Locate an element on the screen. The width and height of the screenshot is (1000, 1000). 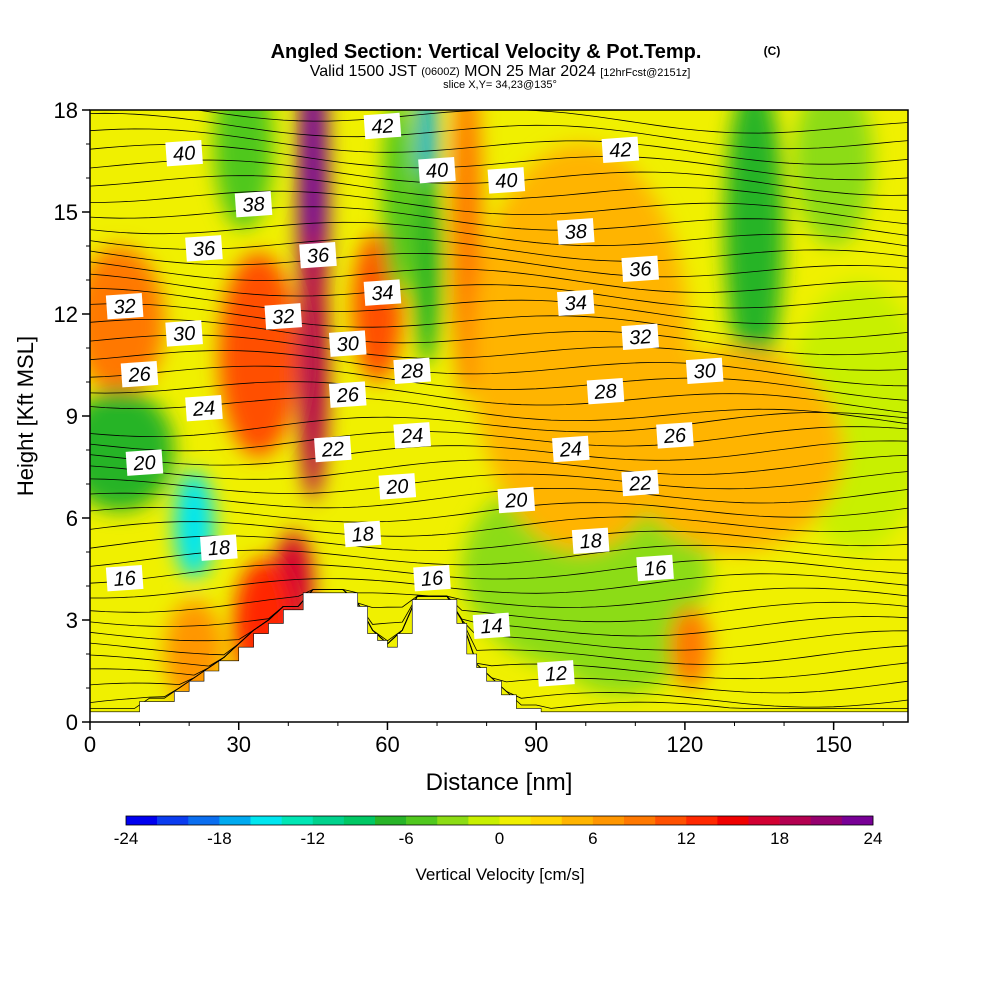
theta-label-text: 36 is located at coordinates (318, 256).